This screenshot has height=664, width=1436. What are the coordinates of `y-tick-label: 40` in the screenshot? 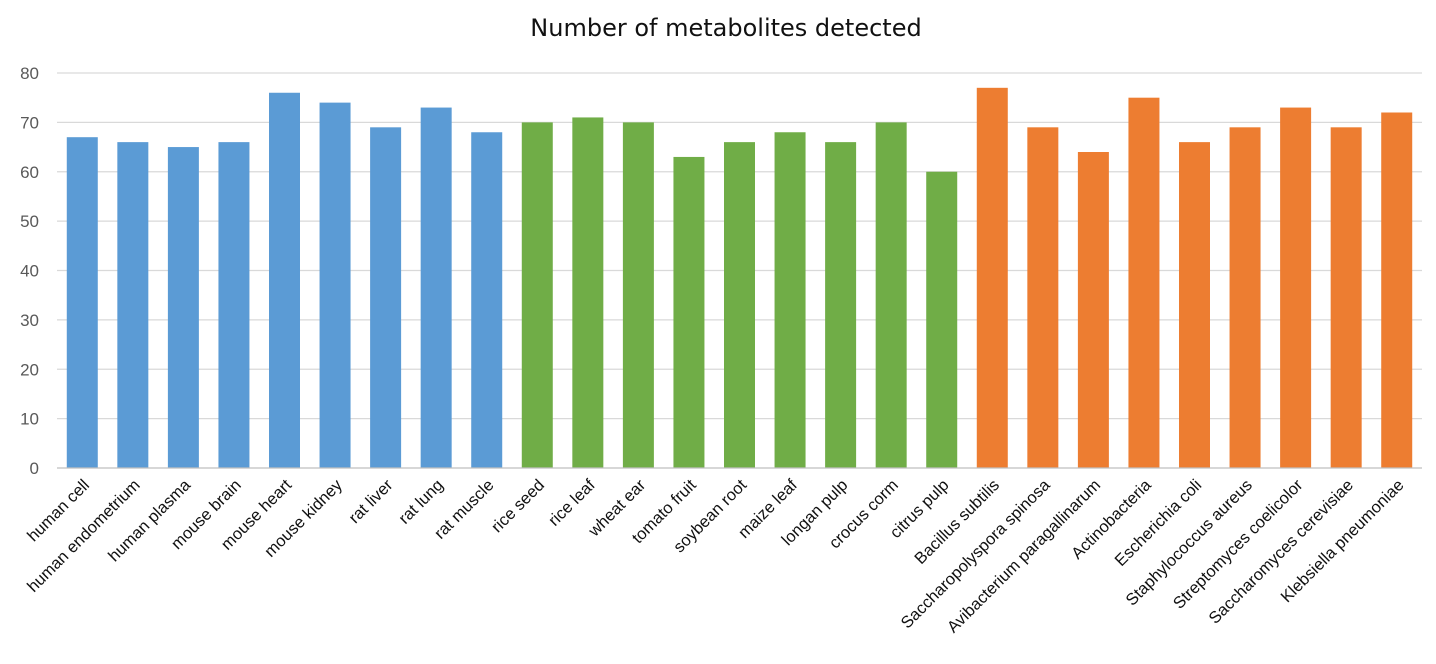 It's located at (29, 271).